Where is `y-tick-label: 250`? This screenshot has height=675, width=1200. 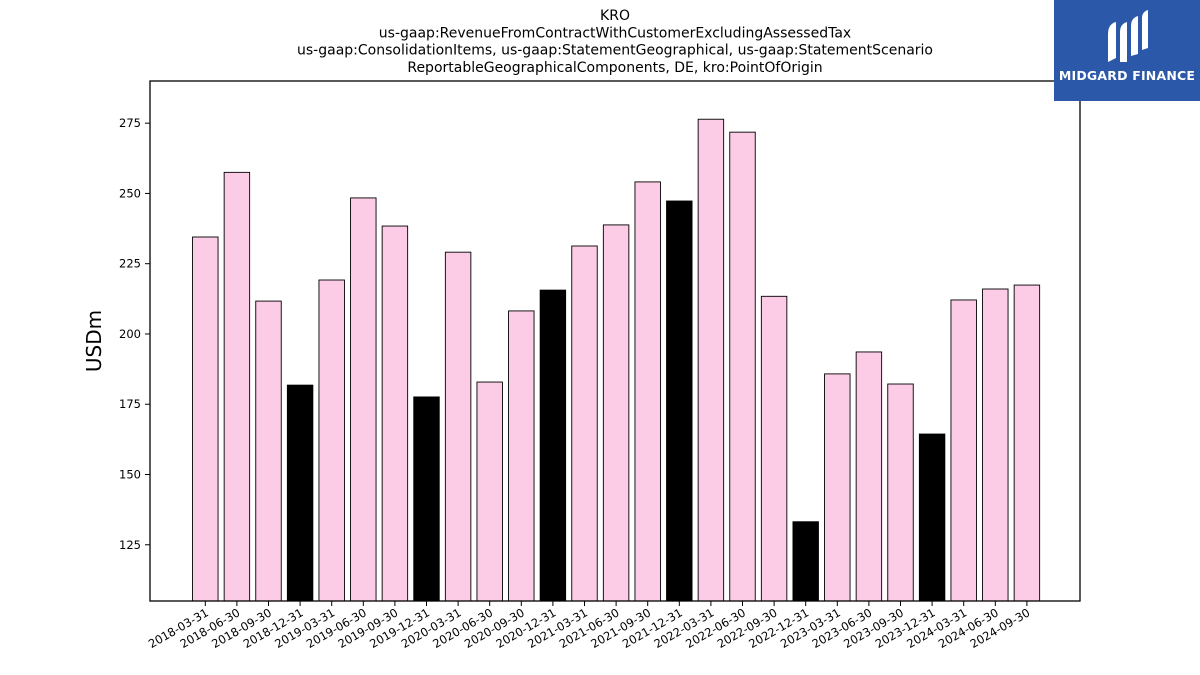
y-tick-label: 250 is located at coordinates (130, 193).